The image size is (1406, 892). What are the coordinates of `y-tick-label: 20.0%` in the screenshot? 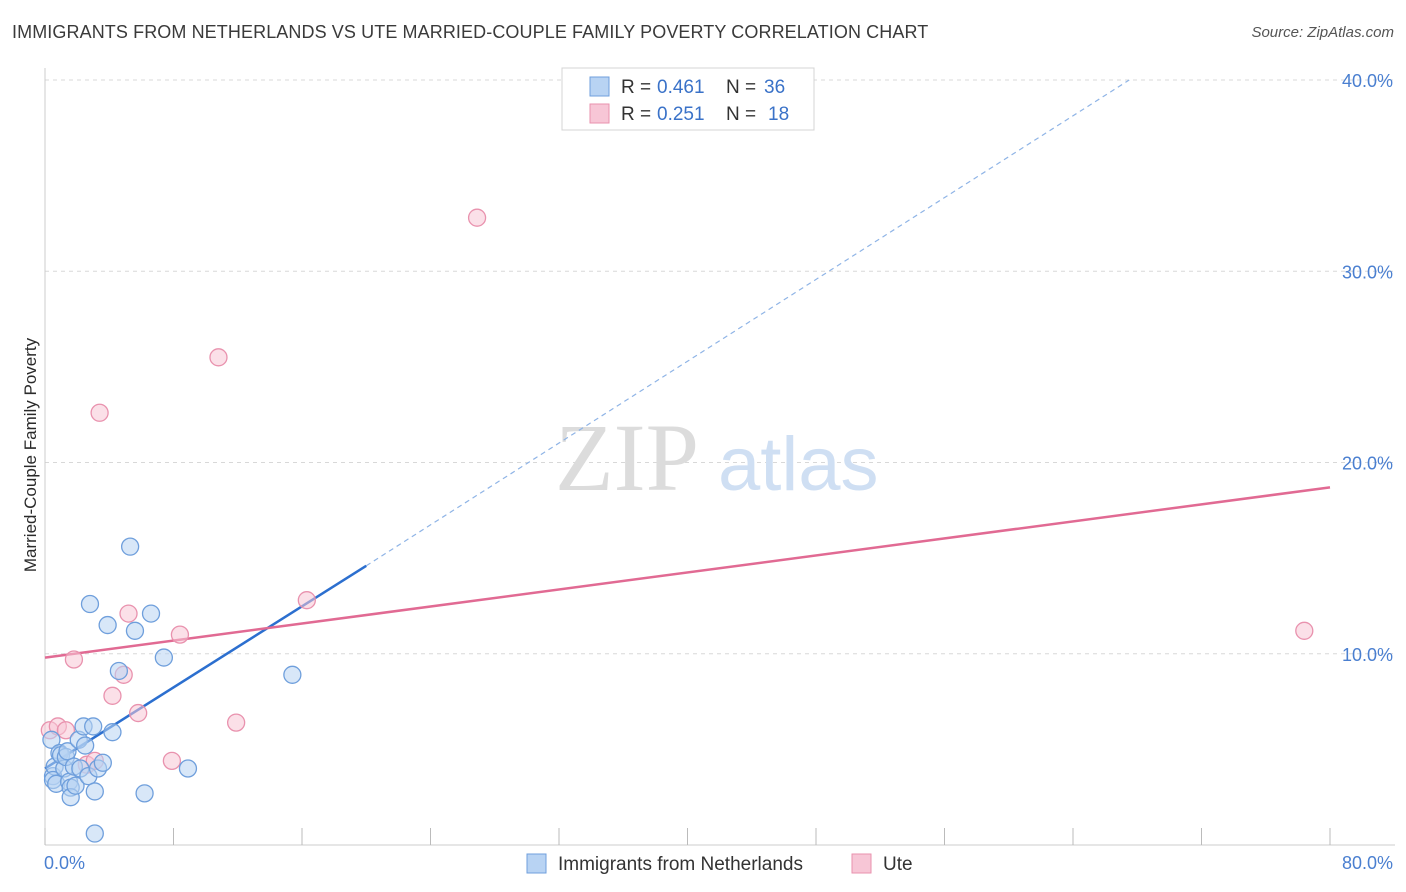 It's located at (1367, 464).